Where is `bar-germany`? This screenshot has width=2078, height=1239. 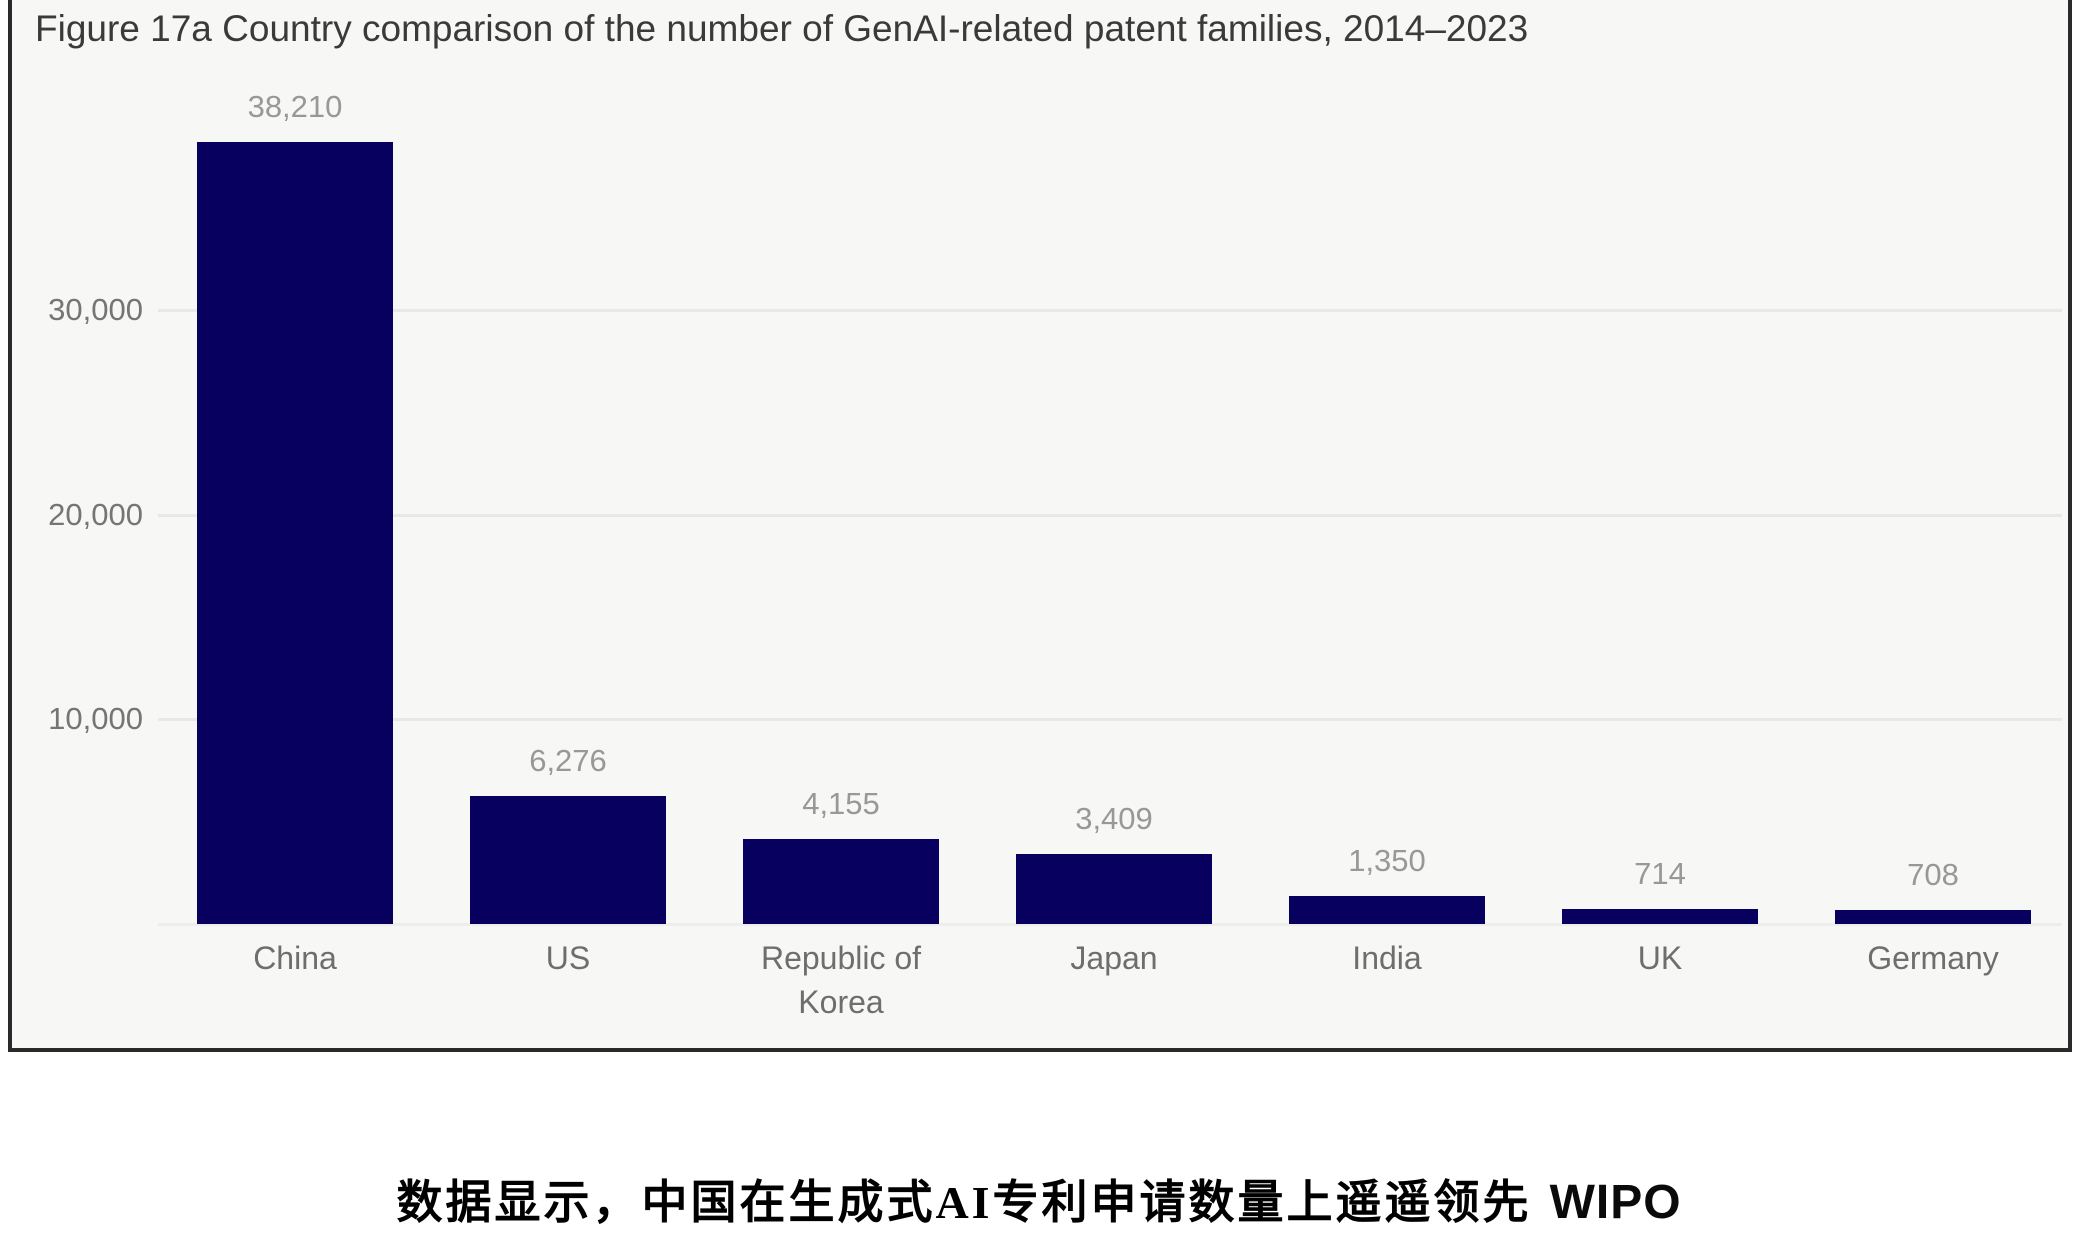 bar-germany is located at coordinates (1933, 917).